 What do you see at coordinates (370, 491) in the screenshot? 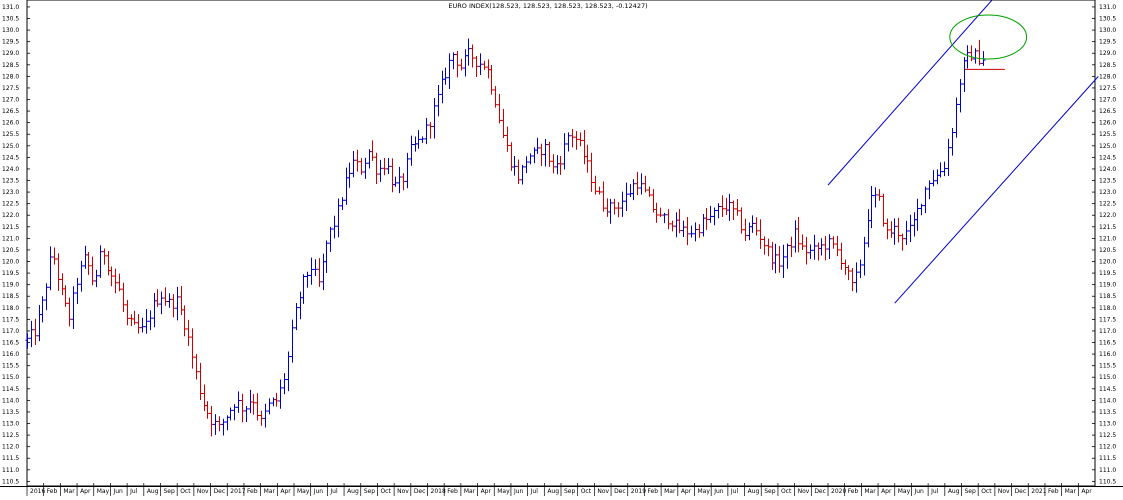
I see `x-tick-label: Sep` at bounding box center [370, 491].